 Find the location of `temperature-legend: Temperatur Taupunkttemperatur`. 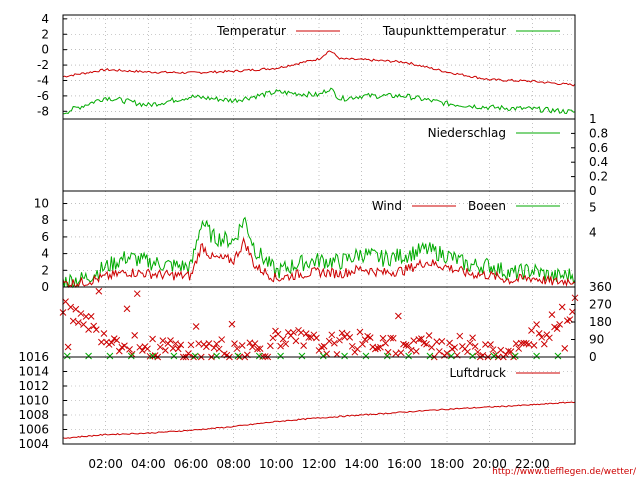

temperature-legend: Temperatur Taupunkttemperatur is located at coordinates (388, 31).